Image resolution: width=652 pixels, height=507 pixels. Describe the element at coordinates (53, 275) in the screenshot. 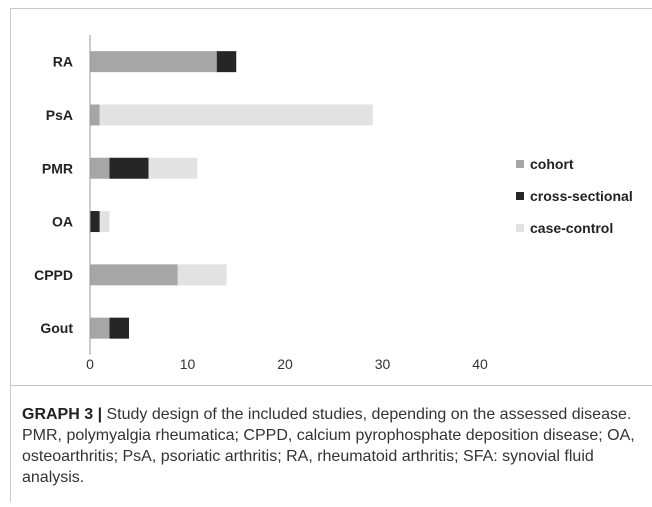

I see `category-label: CPPD` at that location.